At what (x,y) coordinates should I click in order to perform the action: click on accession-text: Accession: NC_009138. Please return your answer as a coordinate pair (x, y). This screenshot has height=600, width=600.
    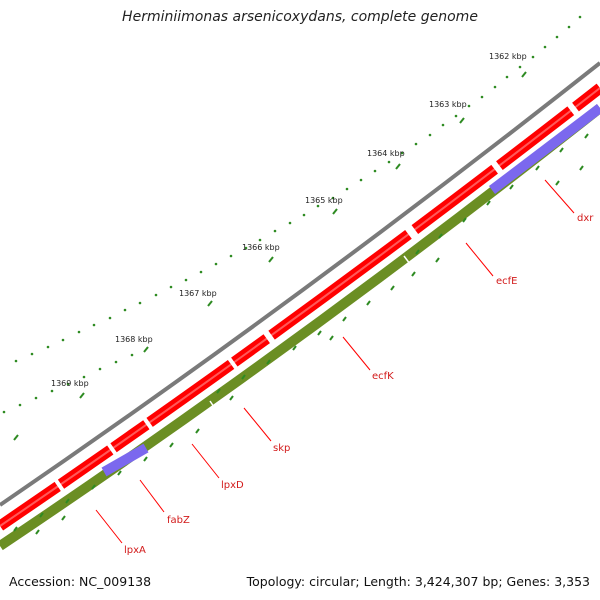
    Looking at the image, I should click on (80, 581).